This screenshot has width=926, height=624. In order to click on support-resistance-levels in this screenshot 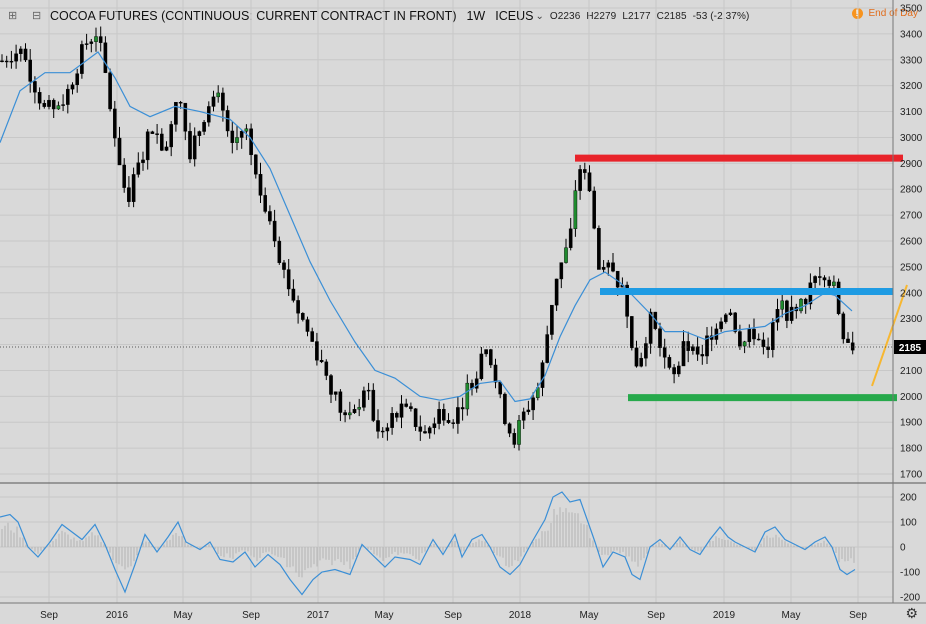, I will do `click(741, 278)`.